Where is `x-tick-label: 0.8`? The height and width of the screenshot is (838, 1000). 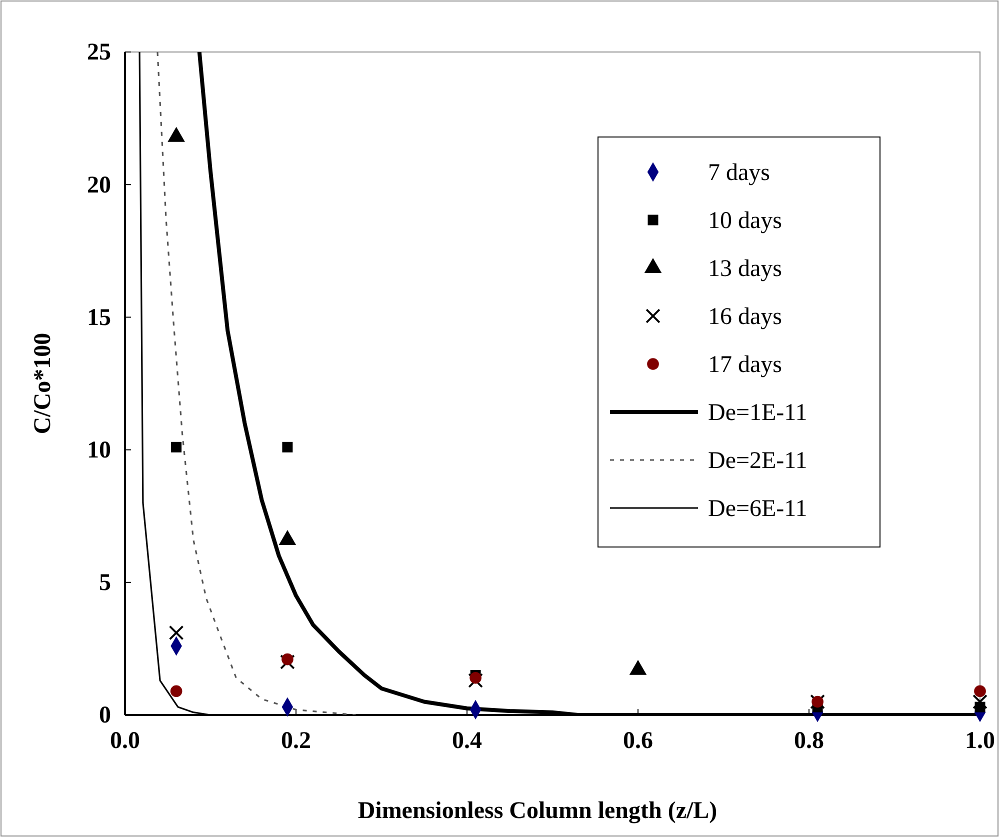
x-tick-label: 0.8 is located at coordinates (809, 741).